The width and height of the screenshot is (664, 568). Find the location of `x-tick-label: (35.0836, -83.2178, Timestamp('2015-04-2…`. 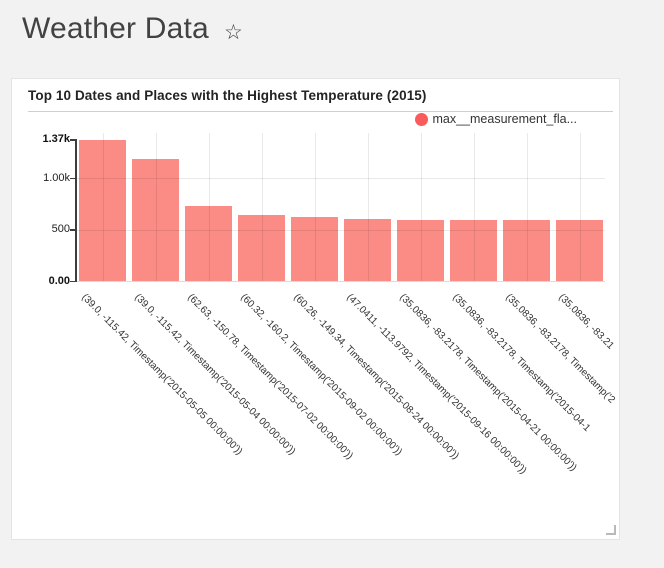

x-tick-label: (35.0836, -83.2178, Timestamp('2015-04-2… is located at coordinates (487, 383).